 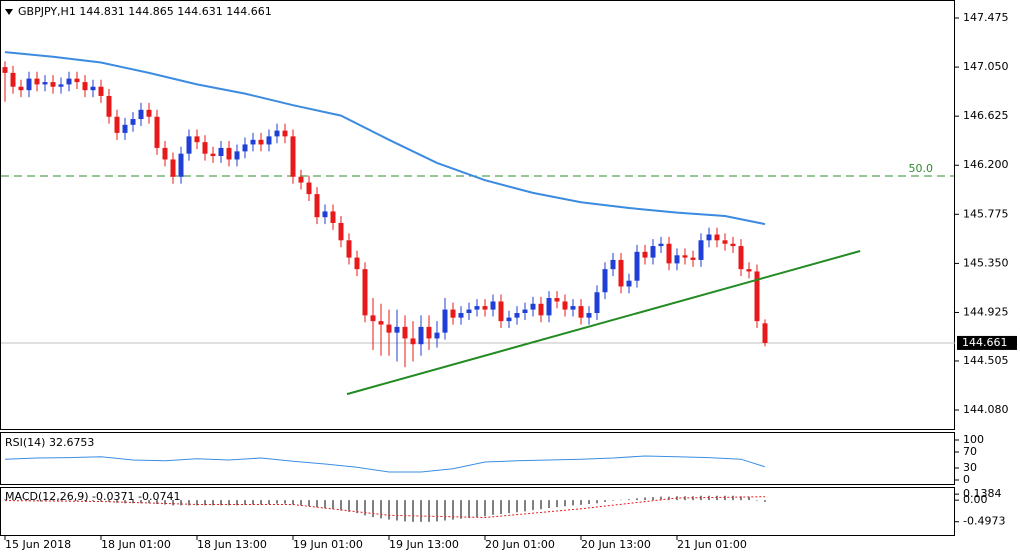 What do you see at coordinates (986, 311) in the screenshot?
I see `y-tick-label: 144.925` at bounding box center [986, 311].